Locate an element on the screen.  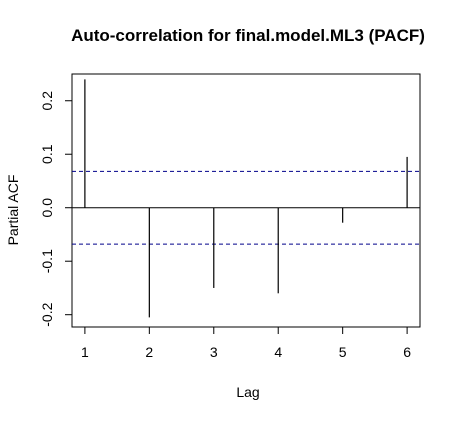
y-tick-label-3: 0.1 is located at coordinates (47, 154).